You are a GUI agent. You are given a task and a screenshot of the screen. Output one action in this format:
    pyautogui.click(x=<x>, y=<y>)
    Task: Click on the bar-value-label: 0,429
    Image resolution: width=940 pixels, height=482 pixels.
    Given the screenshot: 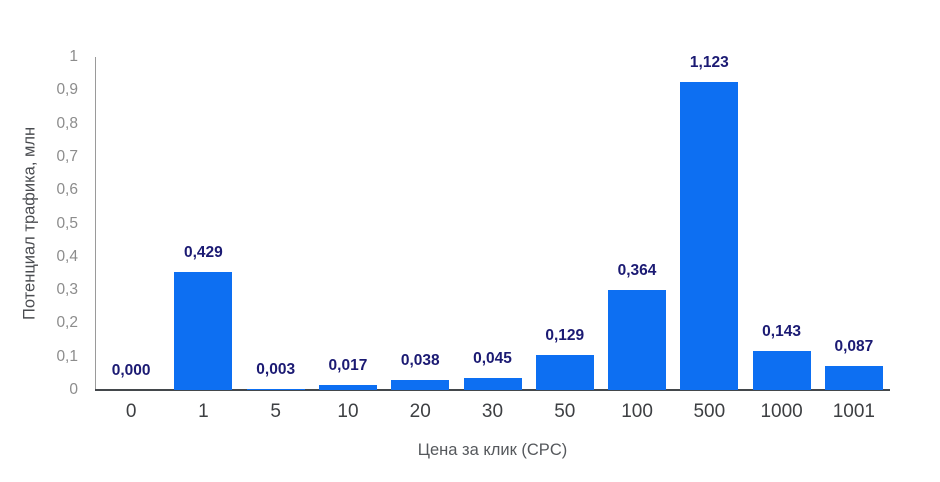 What is the action you would take?
    pyautogui.click(x=203, y=253)
    